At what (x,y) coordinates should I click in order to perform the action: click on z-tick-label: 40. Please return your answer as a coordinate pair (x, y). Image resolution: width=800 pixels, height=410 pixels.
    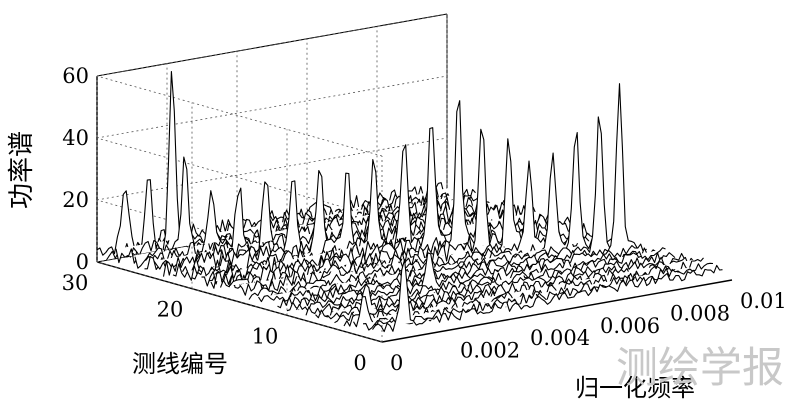
    Looking at the image, I should click on (75, 138).